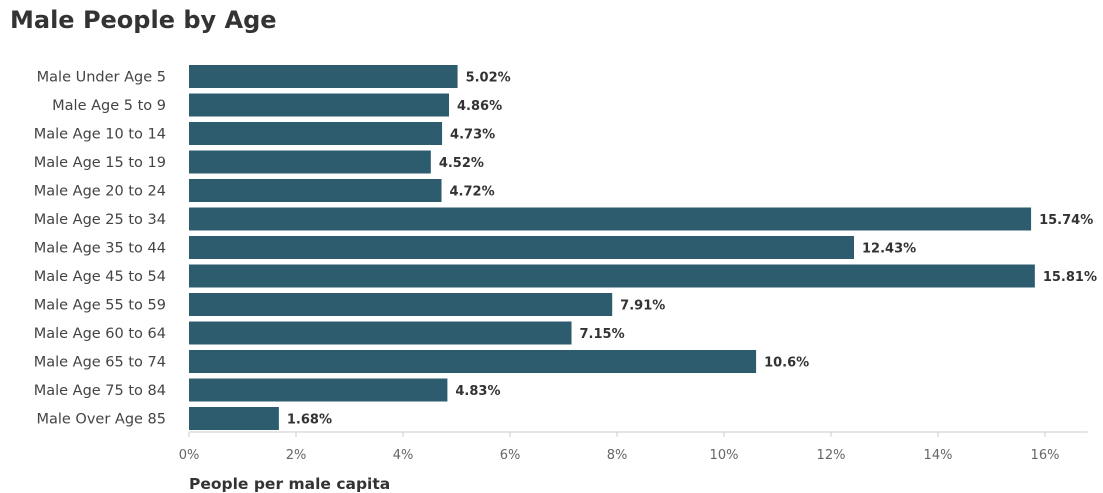 The image size is (1103, 493). What do you see at coordinates (109, 106) in the screenshot?
I see `category-label: Male Age 5 to 9` at bounding box center [109, 106].